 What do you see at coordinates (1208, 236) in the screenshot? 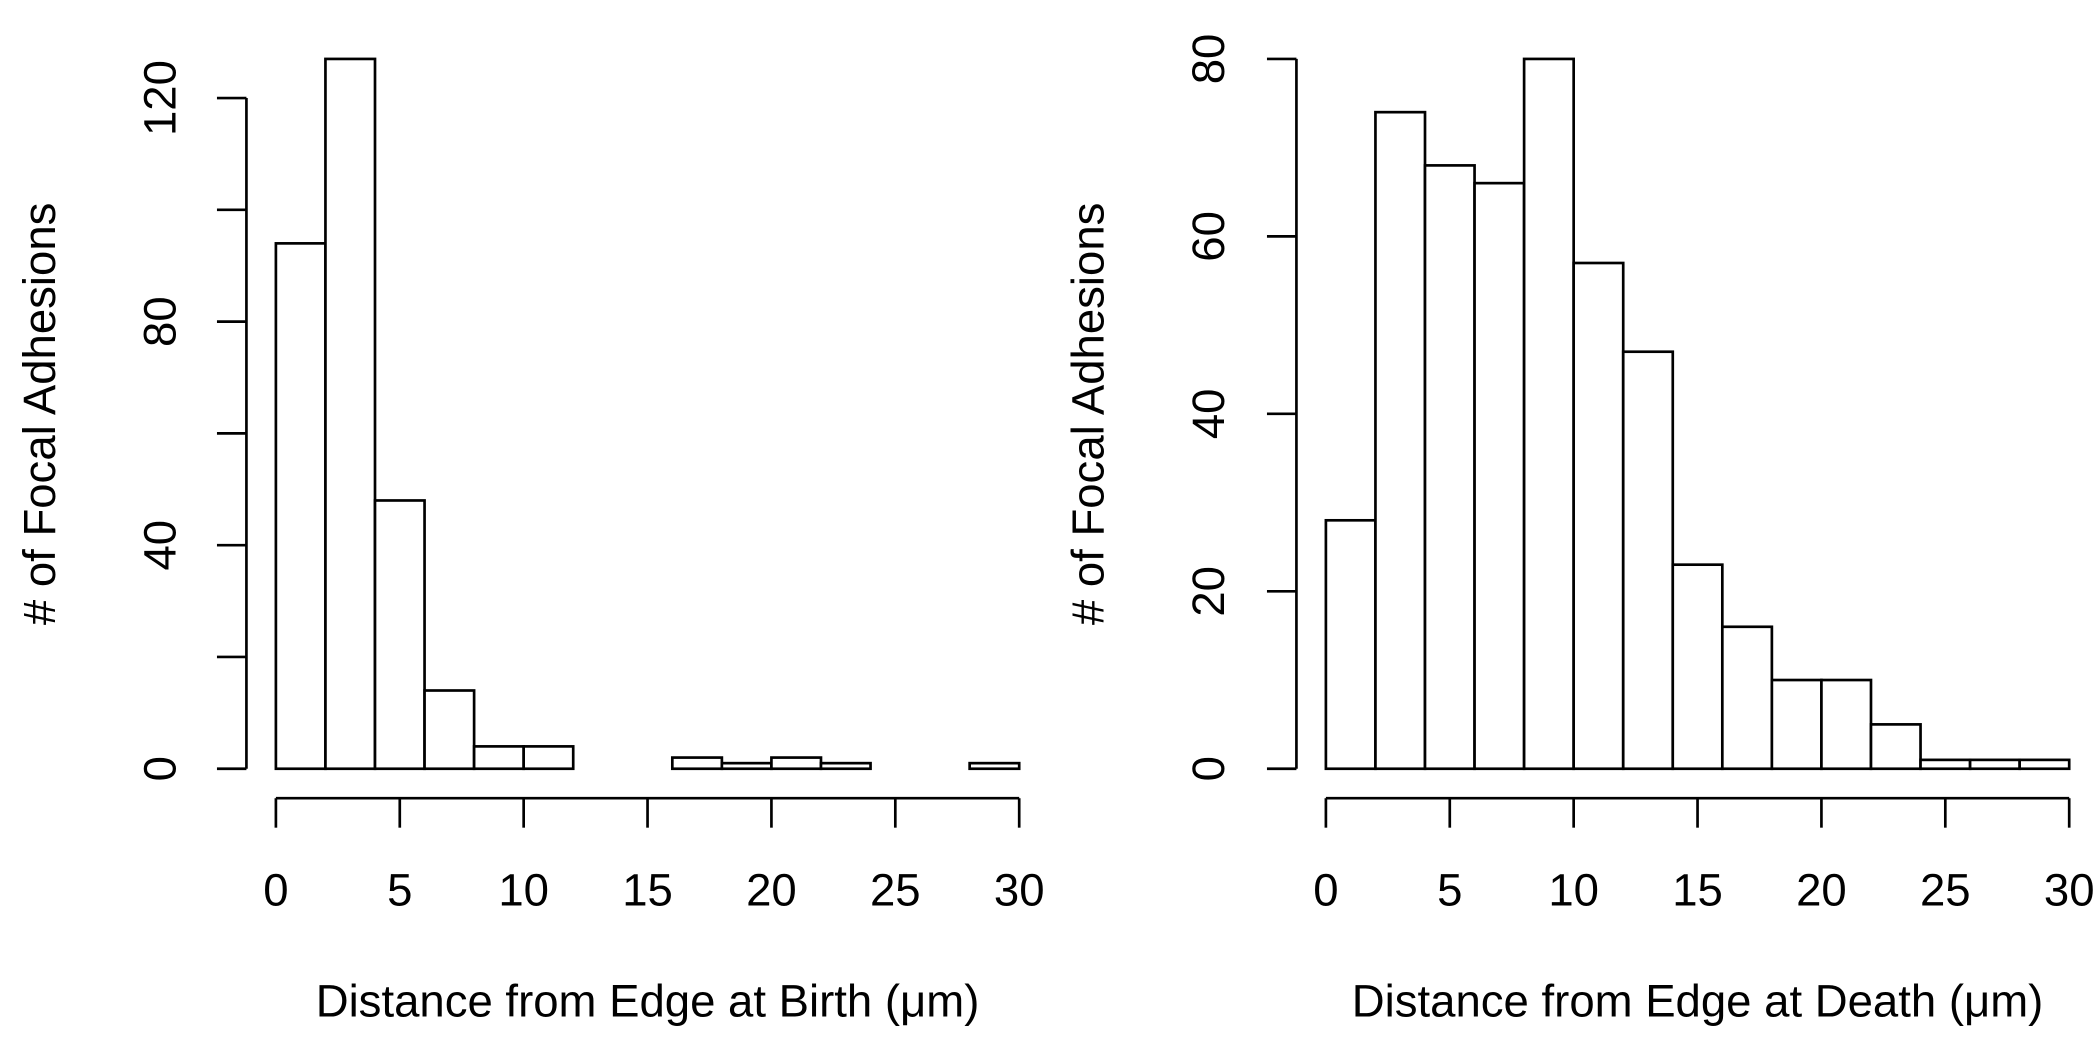
I see `y-tick-label: 60` at bounding box center [1208, 236].